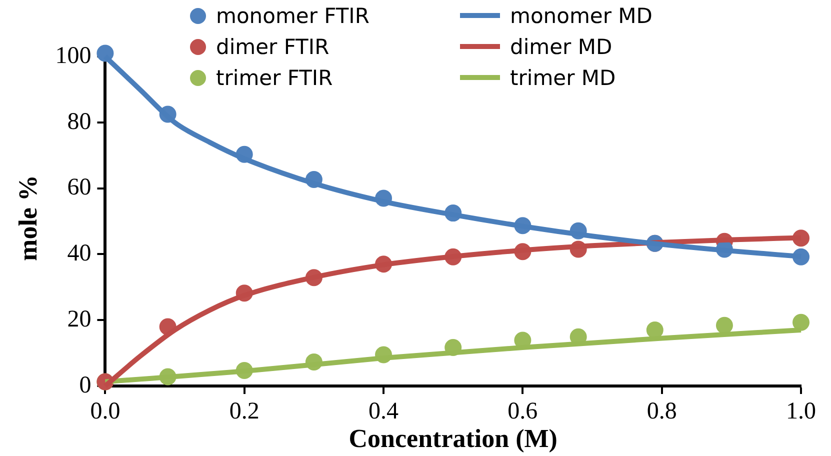 The image size is (831, 456). Describe the element at coordinates (79, 253) in the screenshot. I see `y-tick-label: 40` at that location.